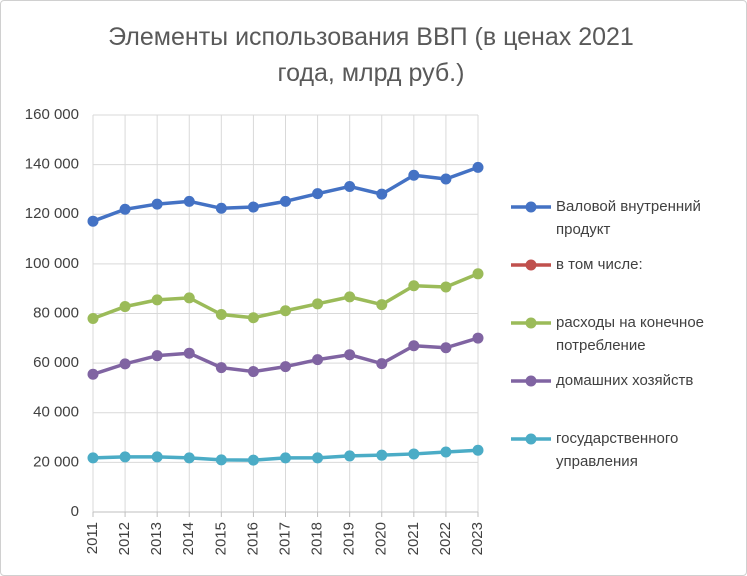  What do you see at coordinates (599, 264) in the screenshot?
I see `legend-label: в том числе:` at bounding box center [599, 264].